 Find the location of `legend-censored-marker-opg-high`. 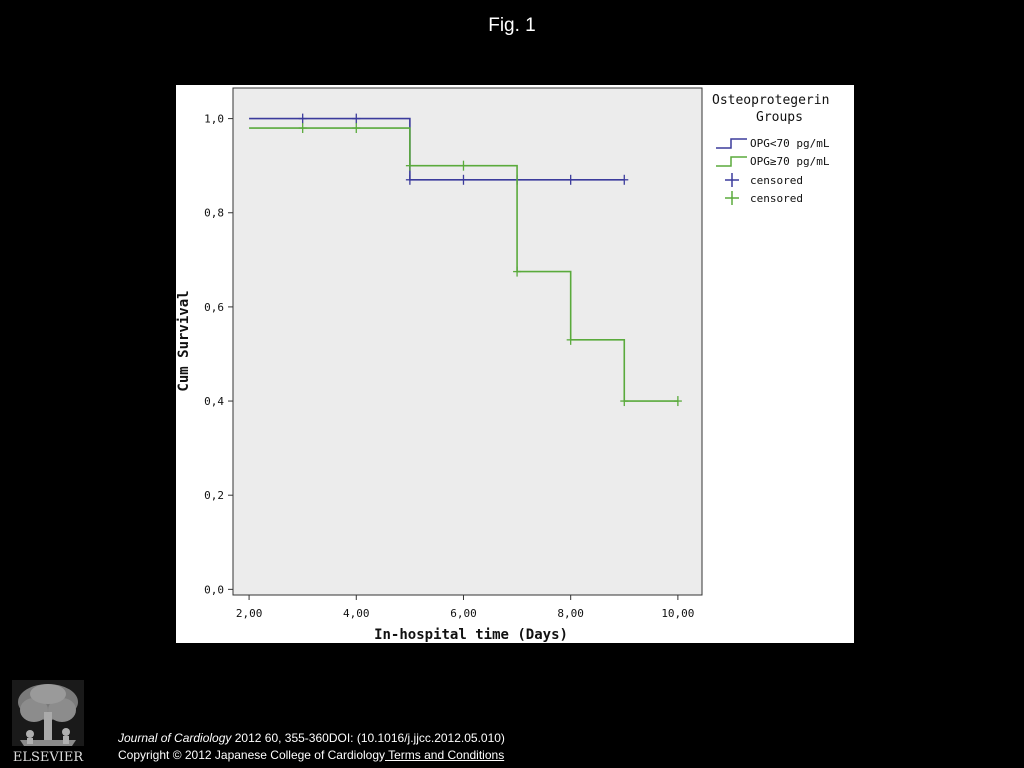

legend-censored-marker-opg-high is located at coordinates (732, 198).